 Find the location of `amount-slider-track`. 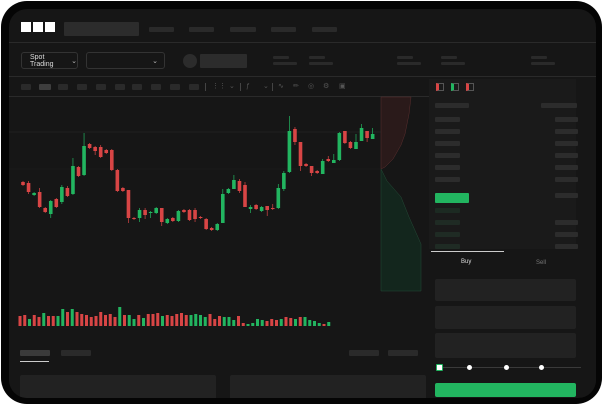

amount-slider-track is located at coordinates (514, 367).